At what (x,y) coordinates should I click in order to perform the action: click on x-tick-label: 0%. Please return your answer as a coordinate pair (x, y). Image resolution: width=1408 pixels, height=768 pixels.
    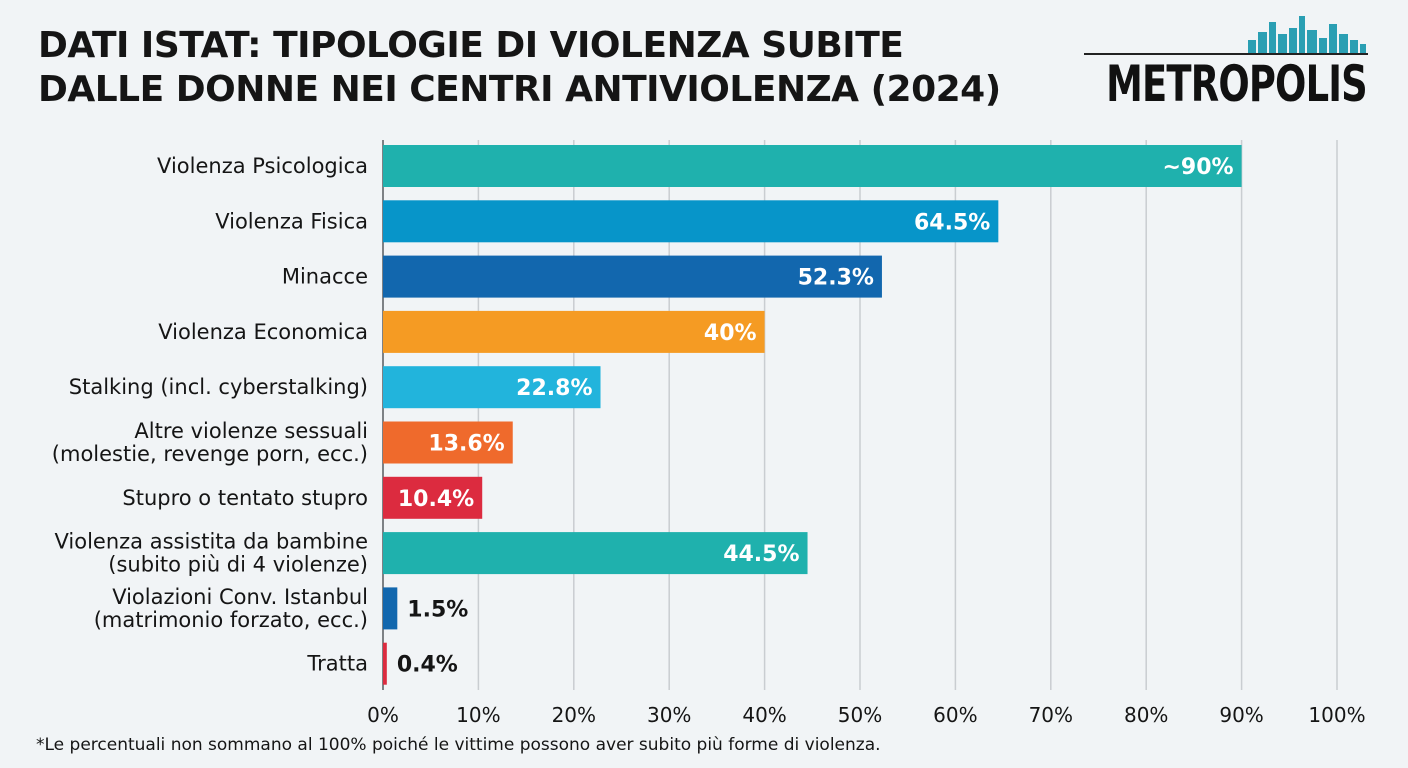
    Looking at the image, I should click on (383, 715).